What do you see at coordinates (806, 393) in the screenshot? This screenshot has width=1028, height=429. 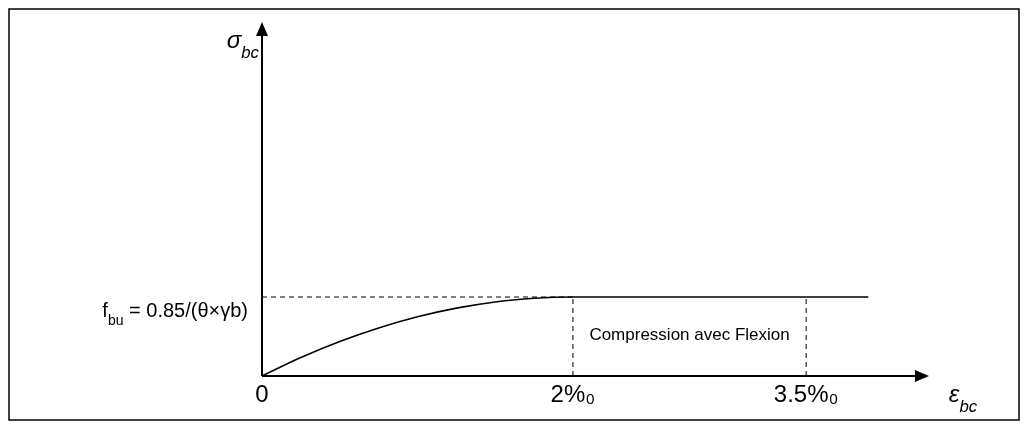 I see `x-tick-label: 3.5%₀` at bounding box center [806, 393].